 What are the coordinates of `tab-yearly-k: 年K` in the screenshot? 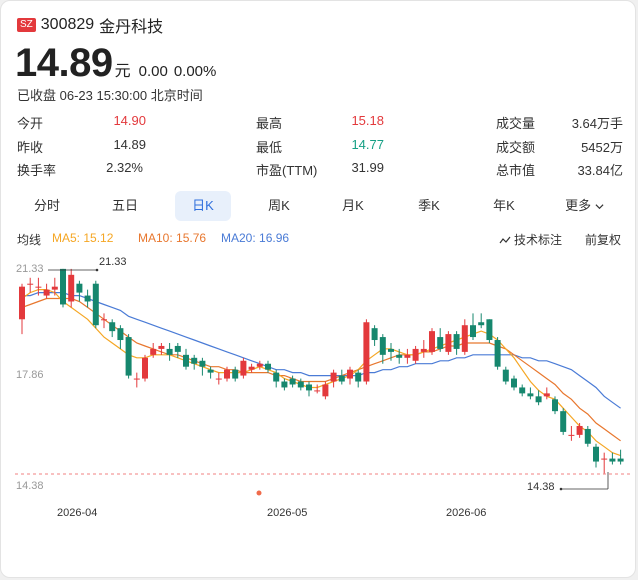 It's located at (504, 205).